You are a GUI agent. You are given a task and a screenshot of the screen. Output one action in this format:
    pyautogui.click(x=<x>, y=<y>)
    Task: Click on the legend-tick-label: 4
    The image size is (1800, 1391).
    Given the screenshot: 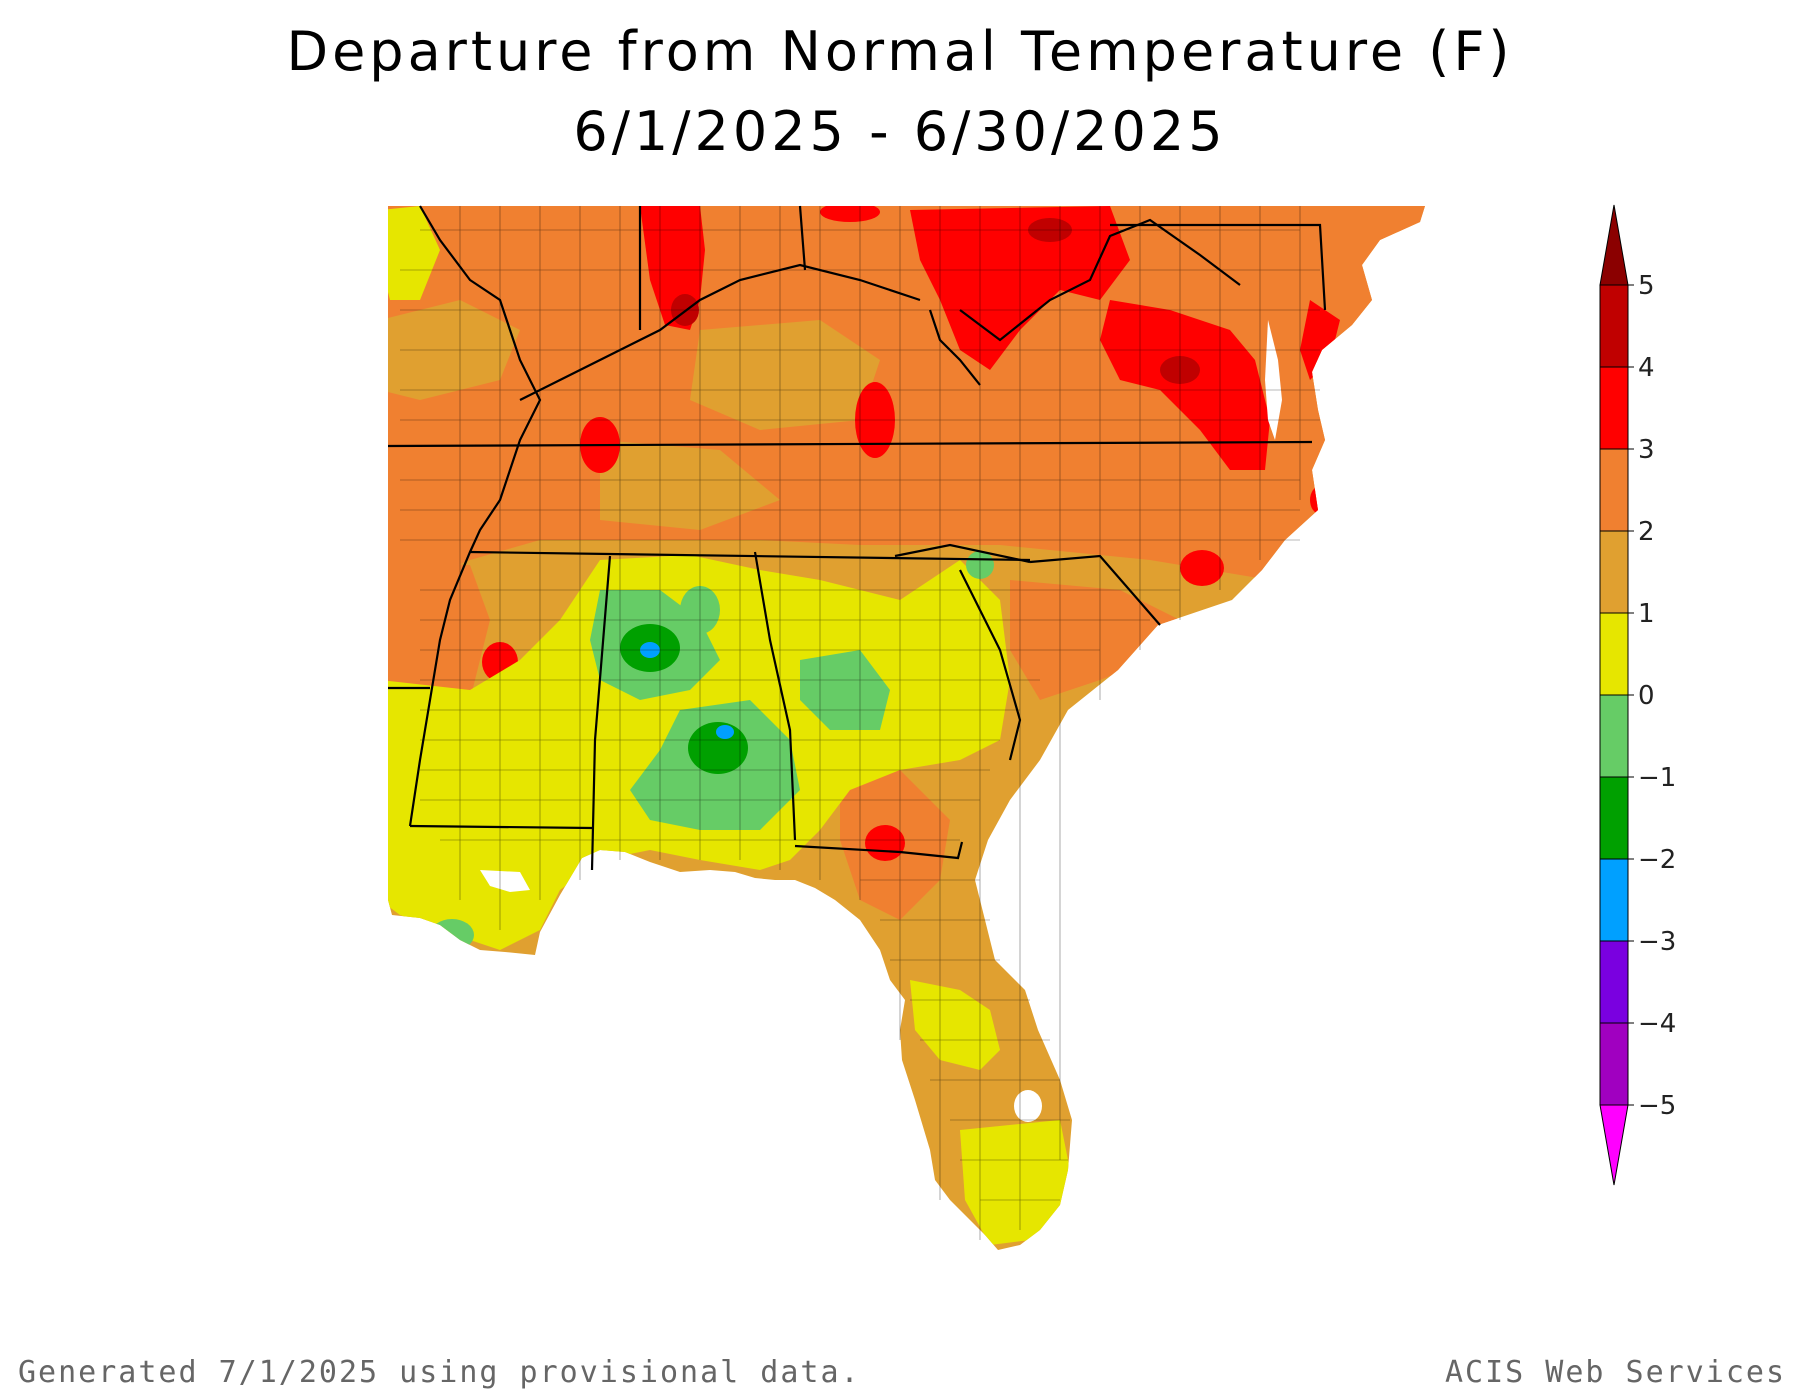 What is the action you would take?
    pyautogui.click(x=1646, y=368)
    